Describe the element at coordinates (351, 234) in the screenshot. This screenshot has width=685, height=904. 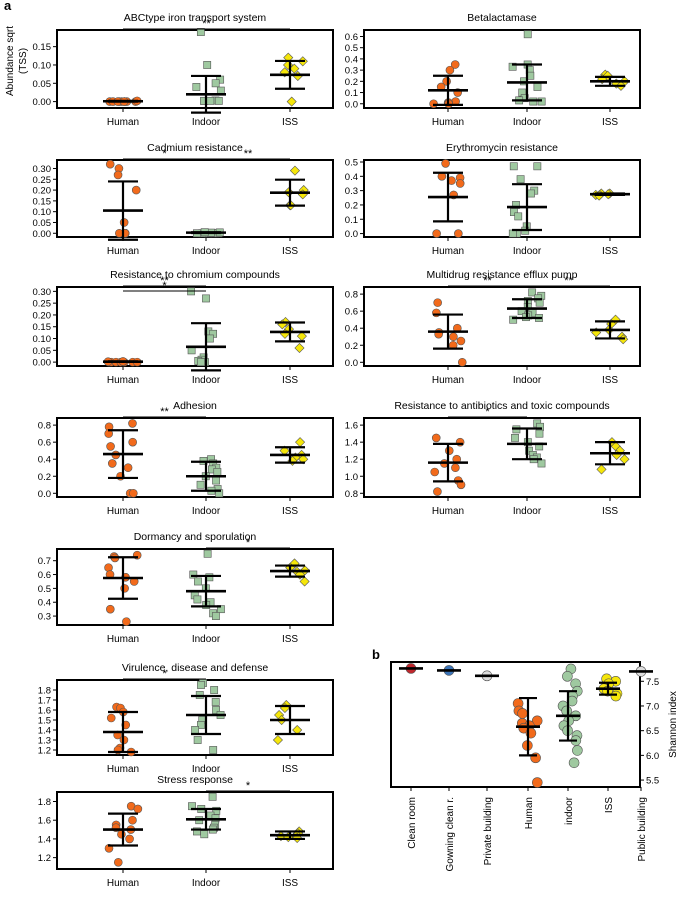
I see `y-tick-label: 0.0` at that location.